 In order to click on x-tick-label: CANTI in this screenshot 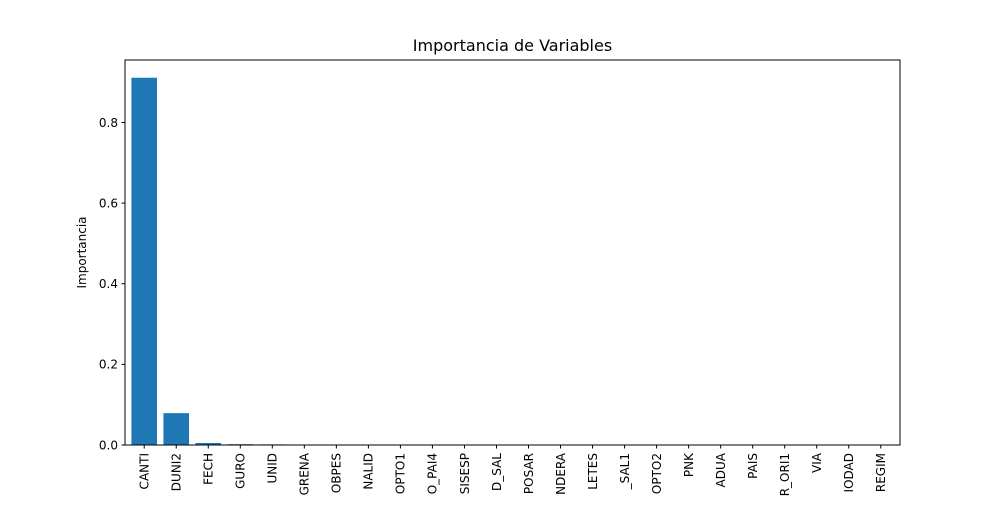, I will do `click(145, 471)`.